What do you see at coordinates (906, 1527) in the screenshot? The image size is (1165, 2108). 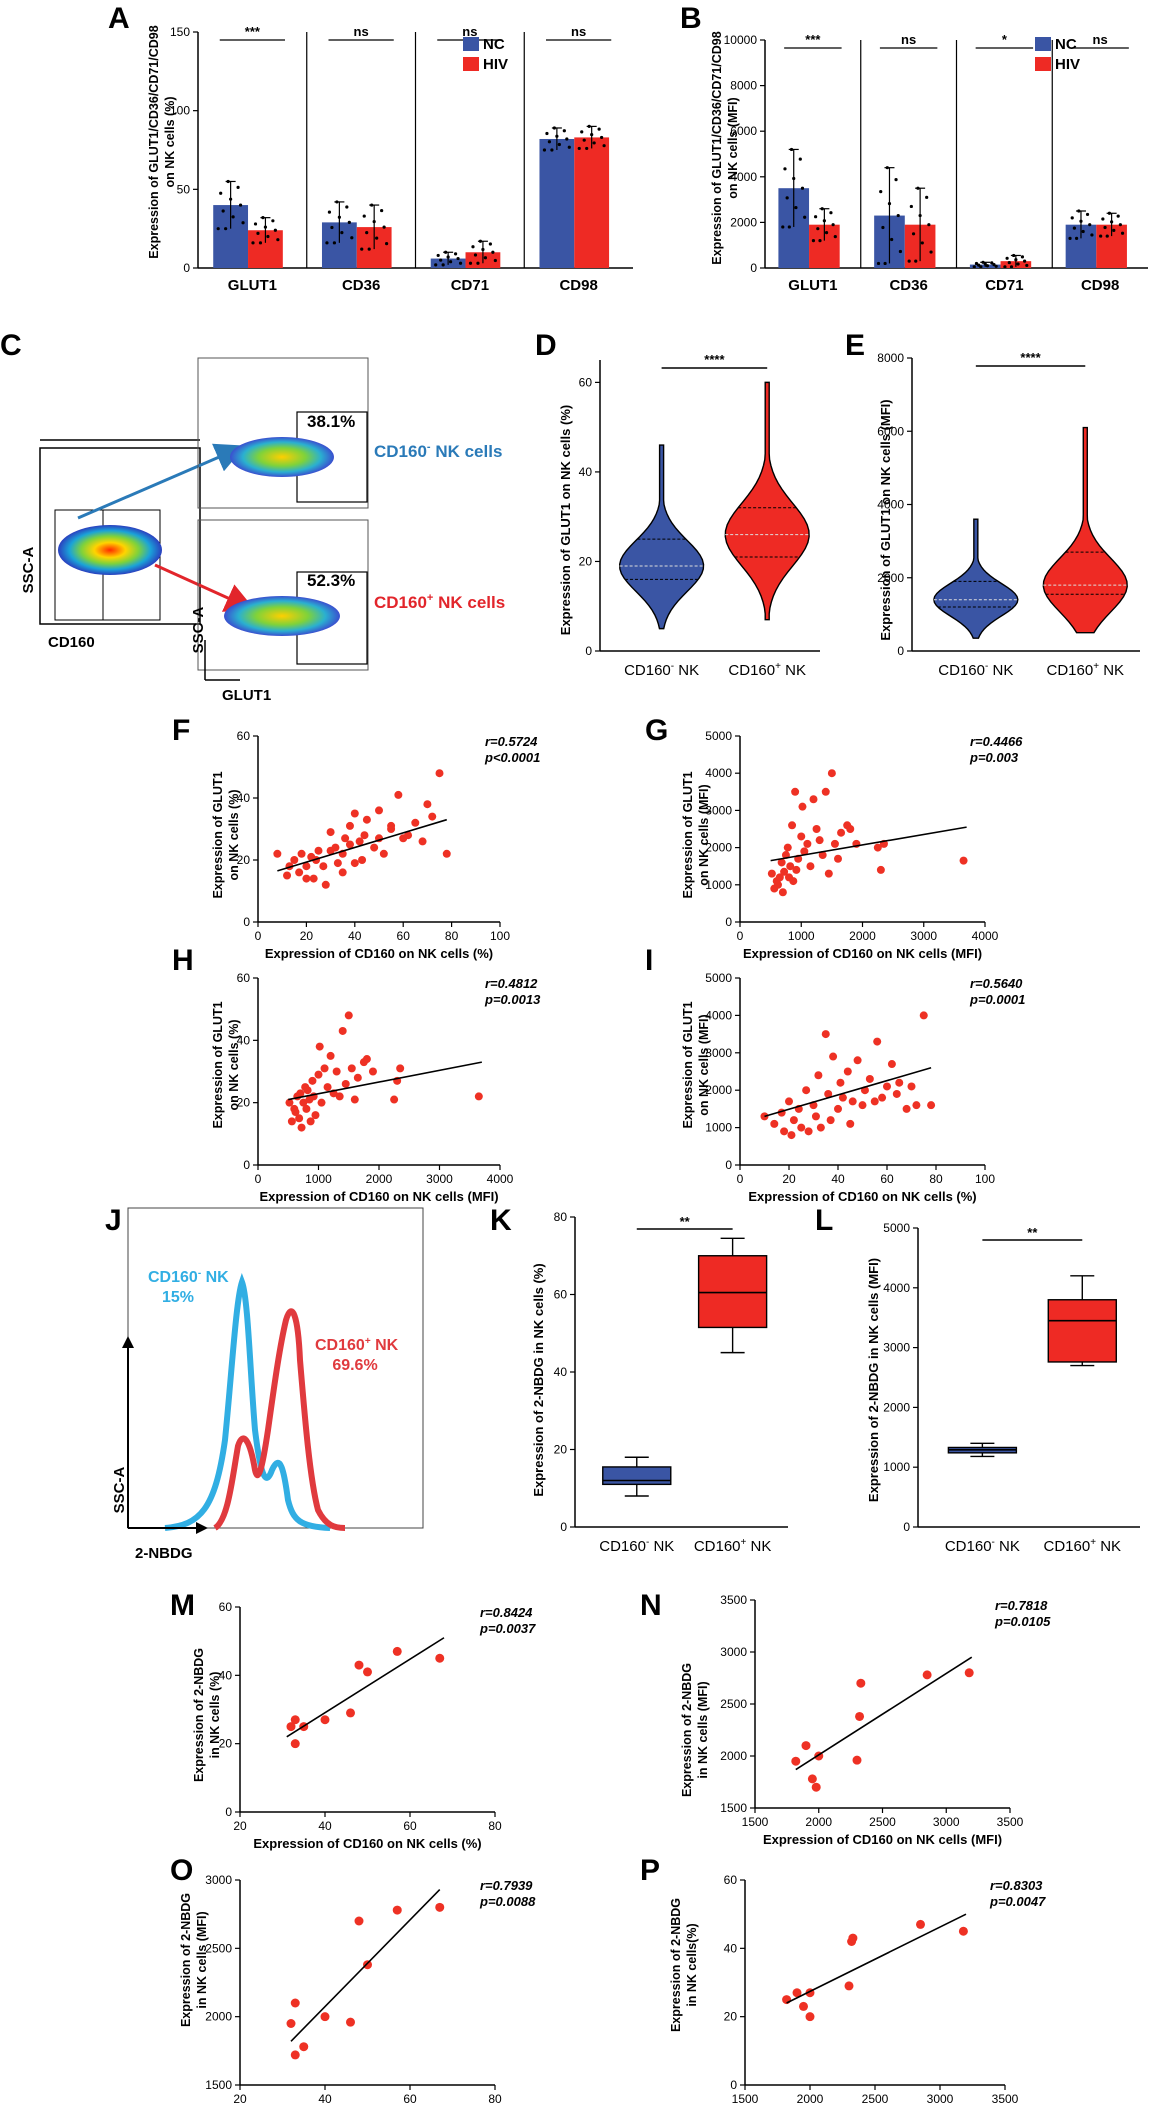 I see `l-y-tick-label: 0` at bounding box center [906, 1527].